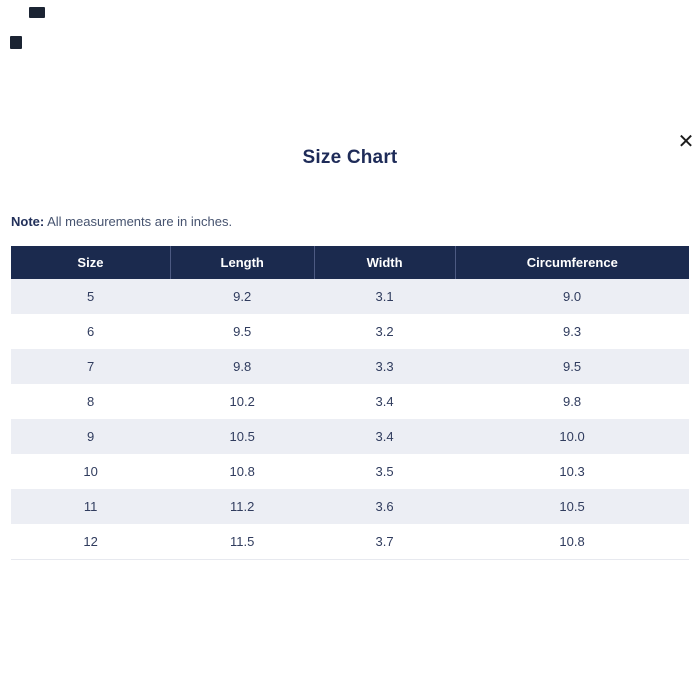 This screenshot has height=700, width=700. I want to click on table-cell: 12, so click(90, 541).